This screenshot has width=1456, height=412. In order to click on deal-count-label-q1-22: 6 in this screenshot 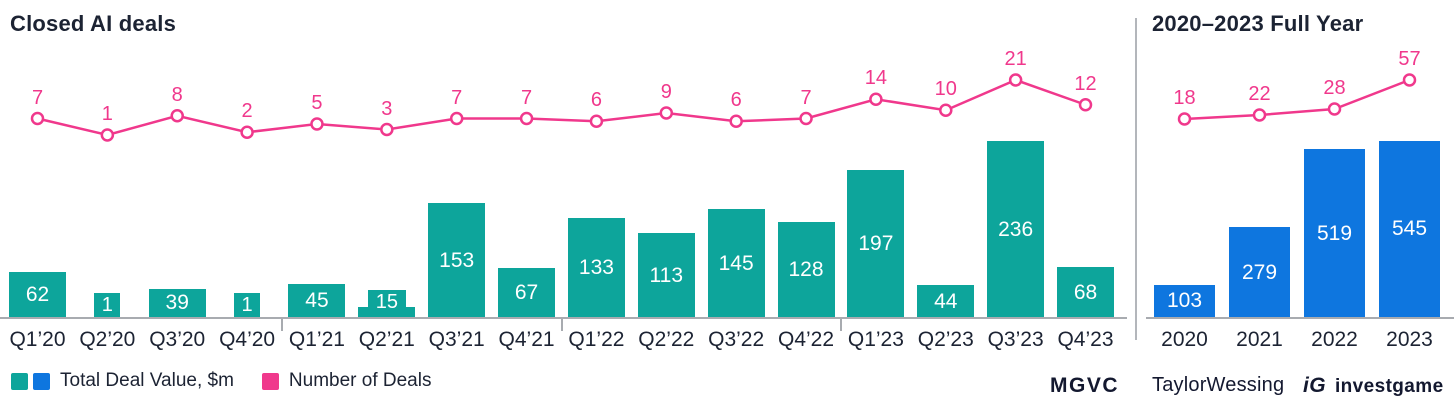, I will do `click(596, 100)`.